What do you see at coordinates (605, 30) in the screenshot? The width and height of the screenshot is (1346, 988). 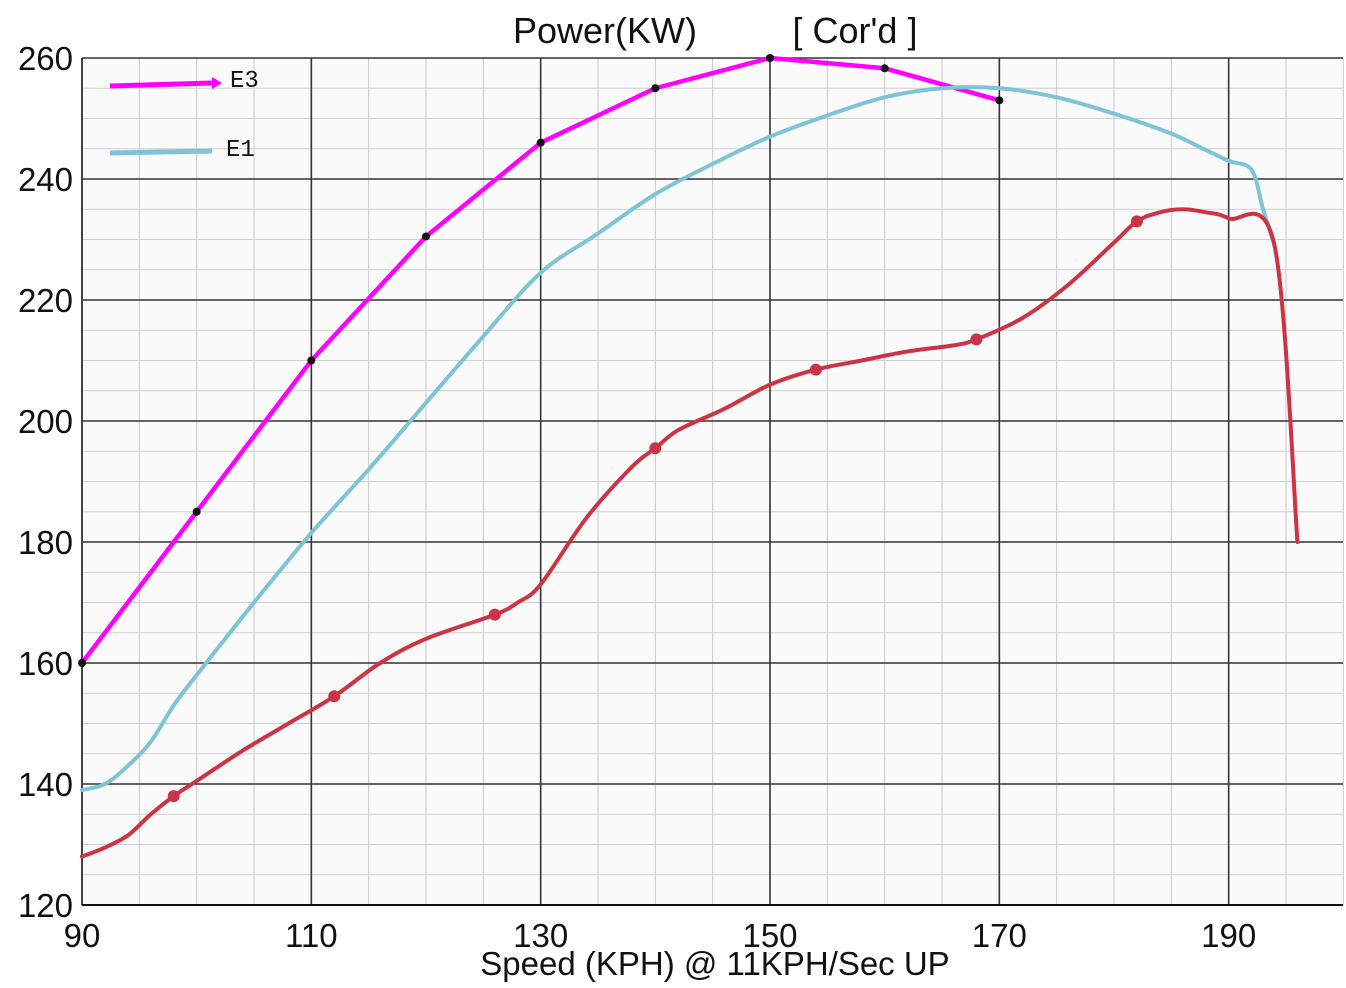 I see `chart-title: Power(KW)` at bounding box center [605, 30].